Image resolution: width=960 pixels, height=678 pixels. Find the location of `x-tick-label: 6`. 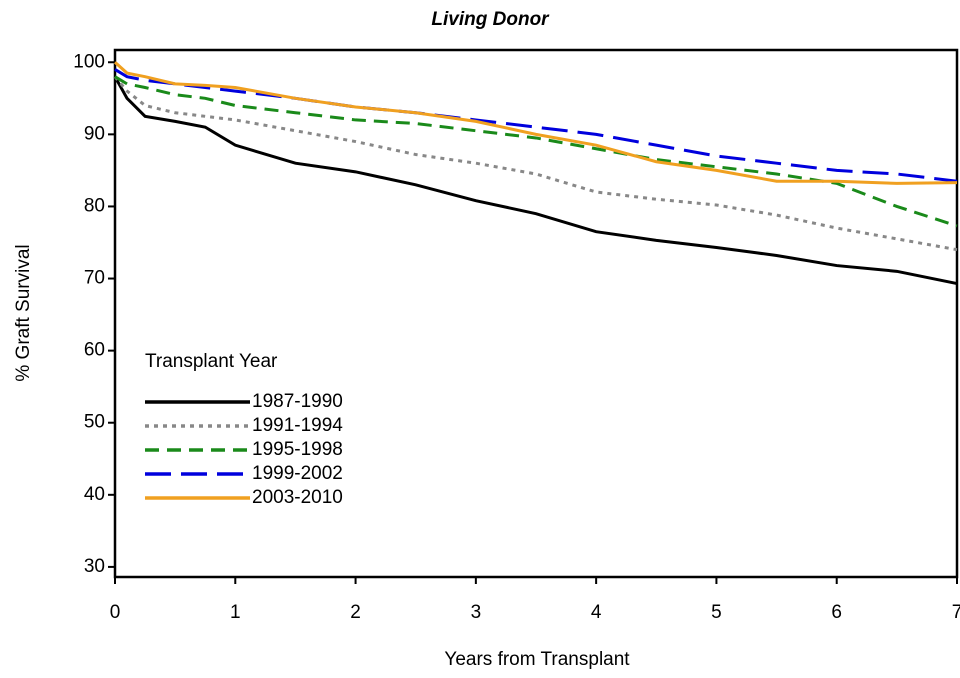

x-tick-label: 6 is located at coordinates (836, 612).